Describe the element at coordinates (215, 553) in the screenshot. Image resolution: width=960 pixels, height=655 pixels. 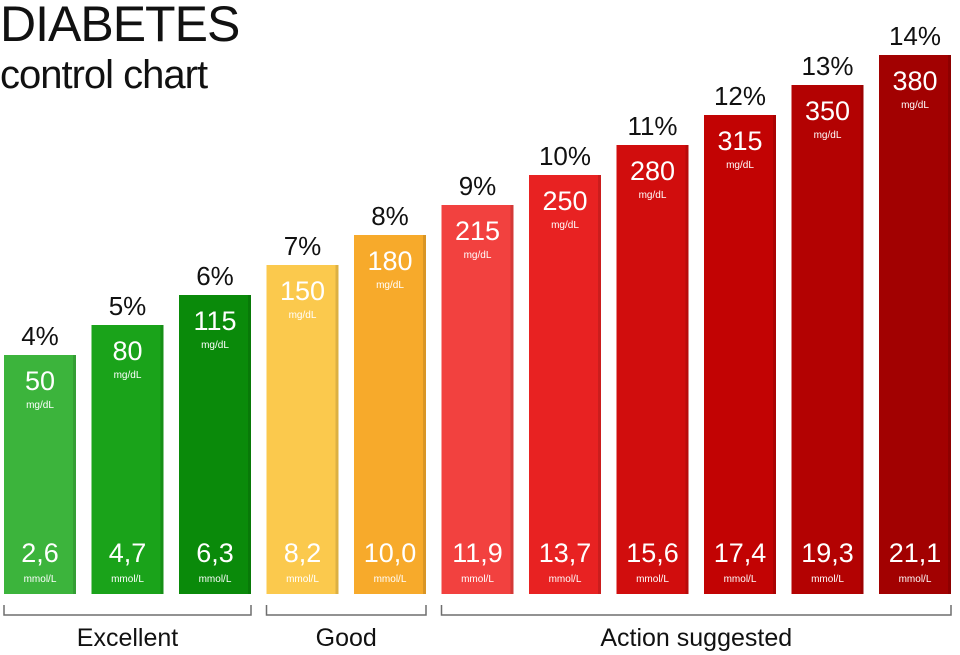
I see `glucose-mmol-value: 6,3` at that location.